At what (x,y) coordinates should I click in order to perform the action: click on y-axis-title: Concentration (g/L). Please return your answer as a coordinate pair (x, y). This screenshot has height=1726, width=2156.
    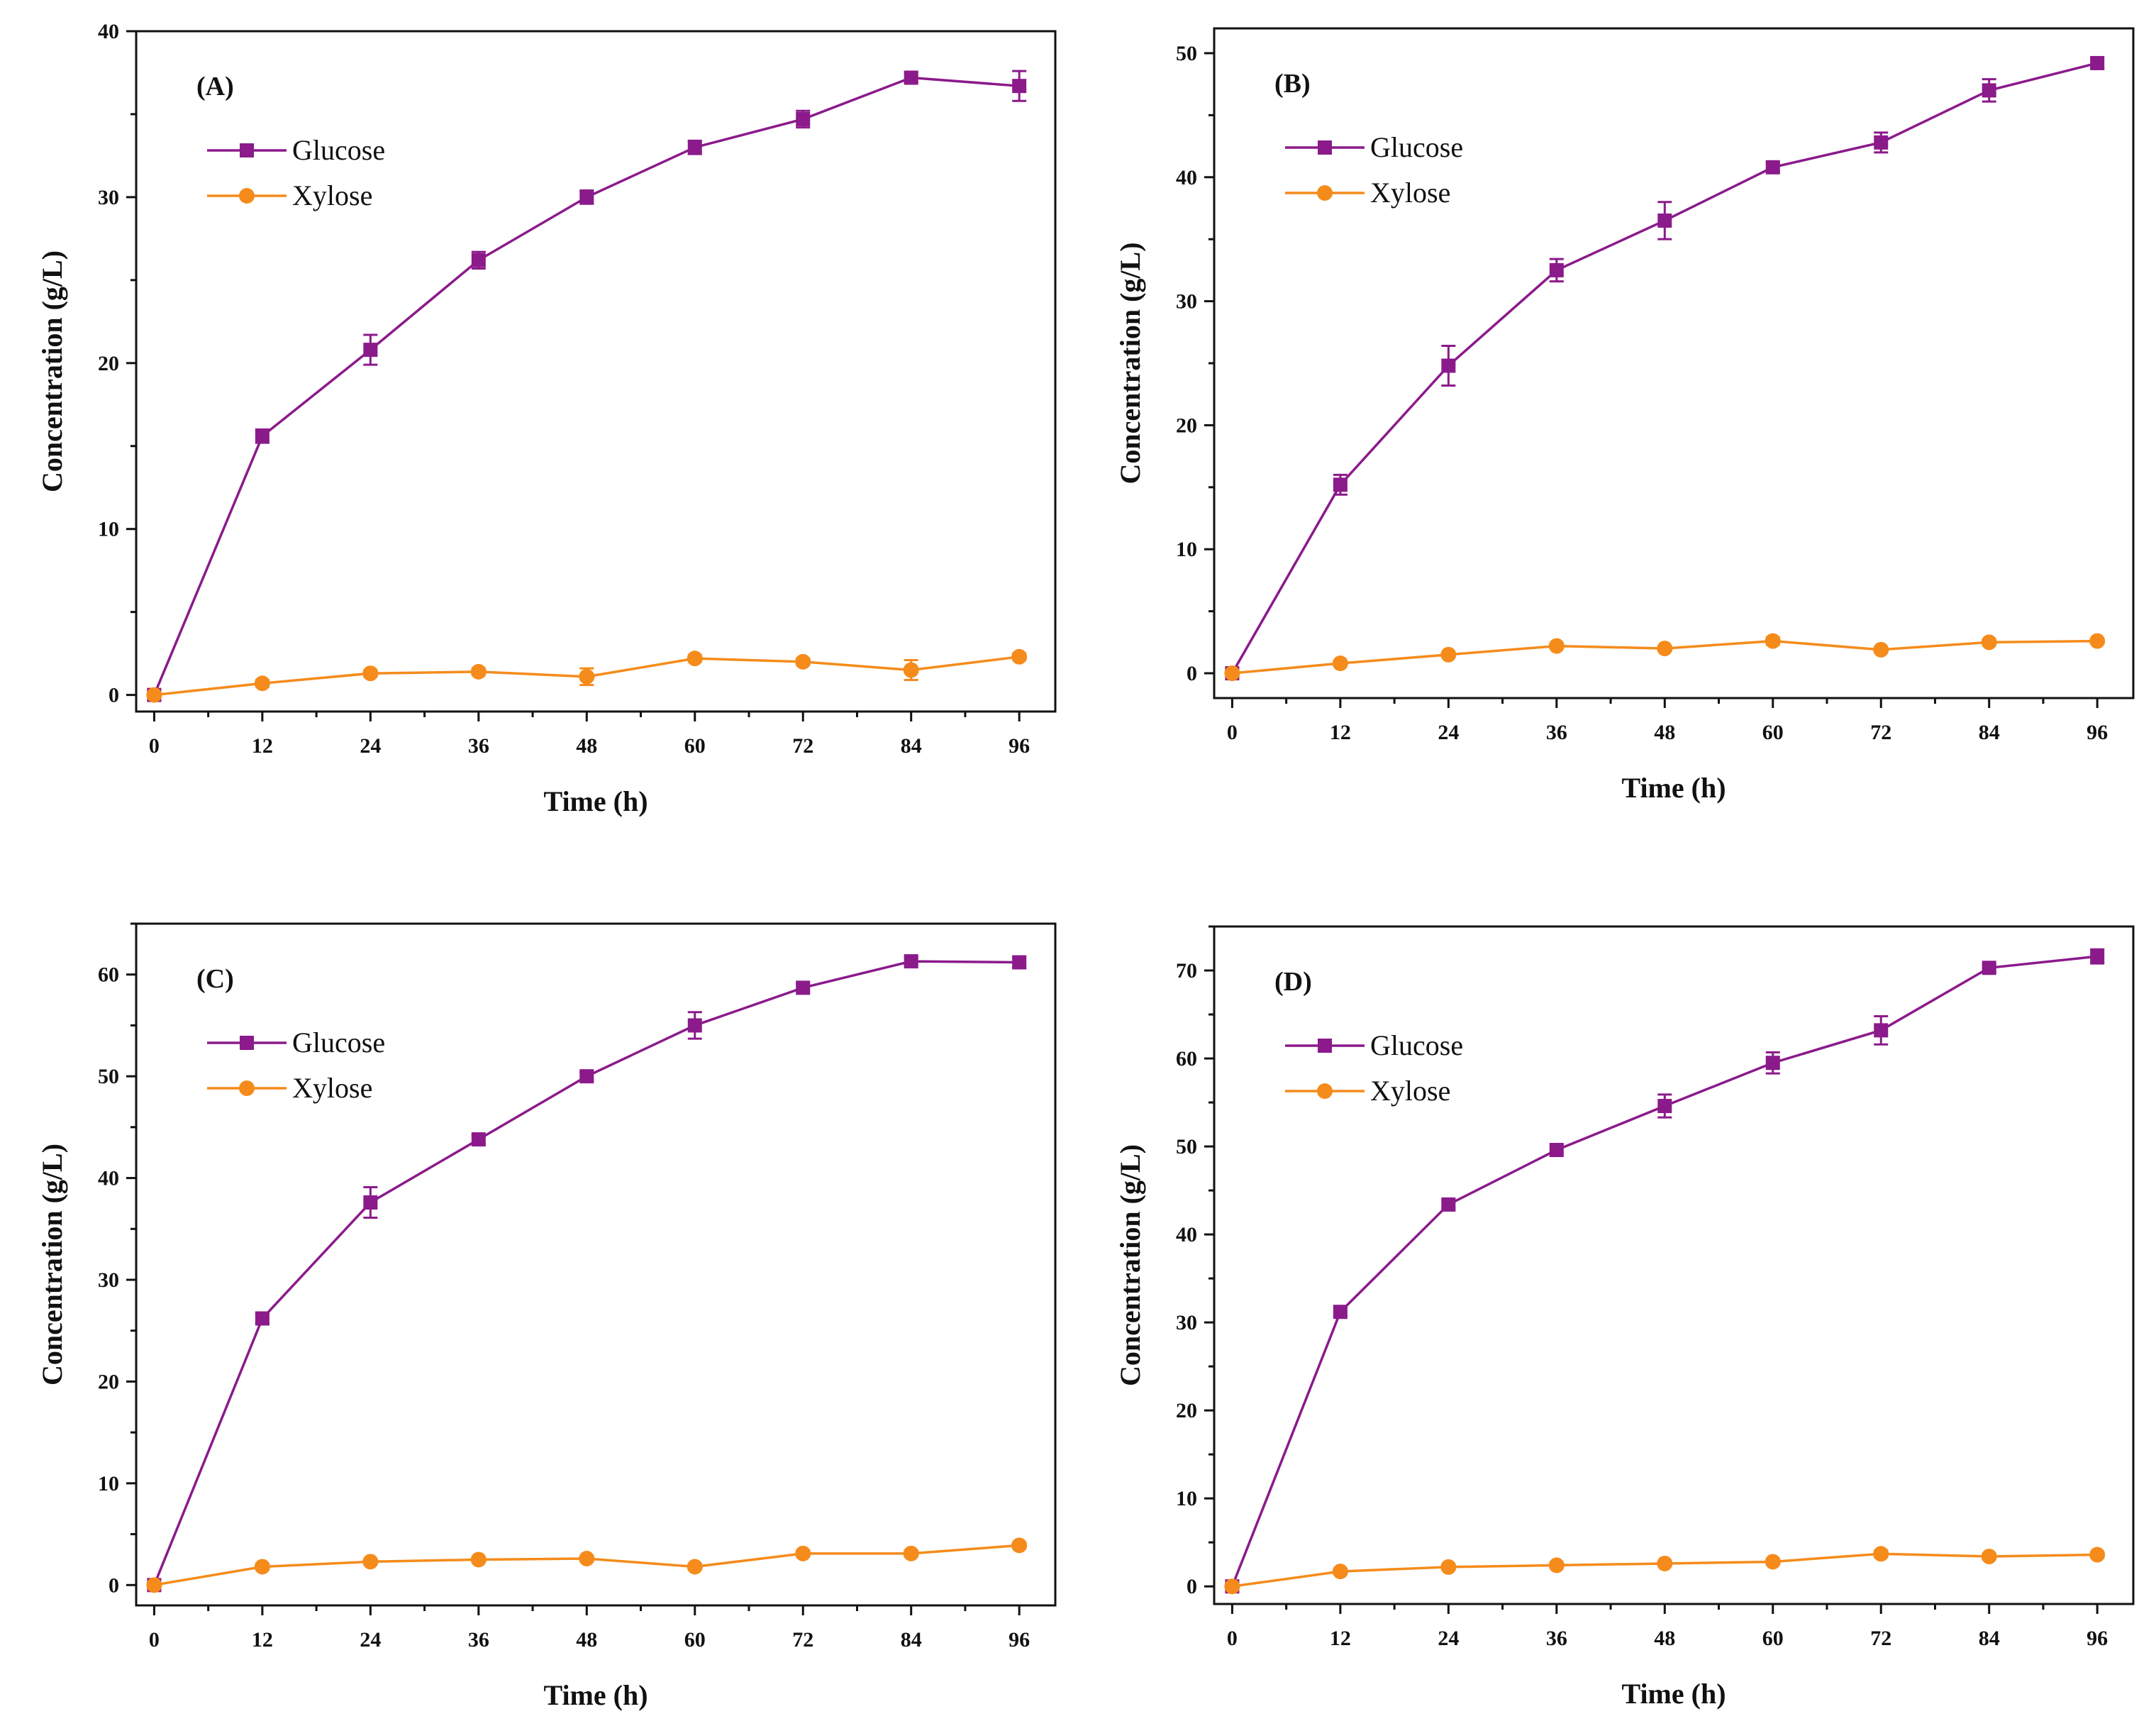
    Looking at the image, I should click on (1130, 363).